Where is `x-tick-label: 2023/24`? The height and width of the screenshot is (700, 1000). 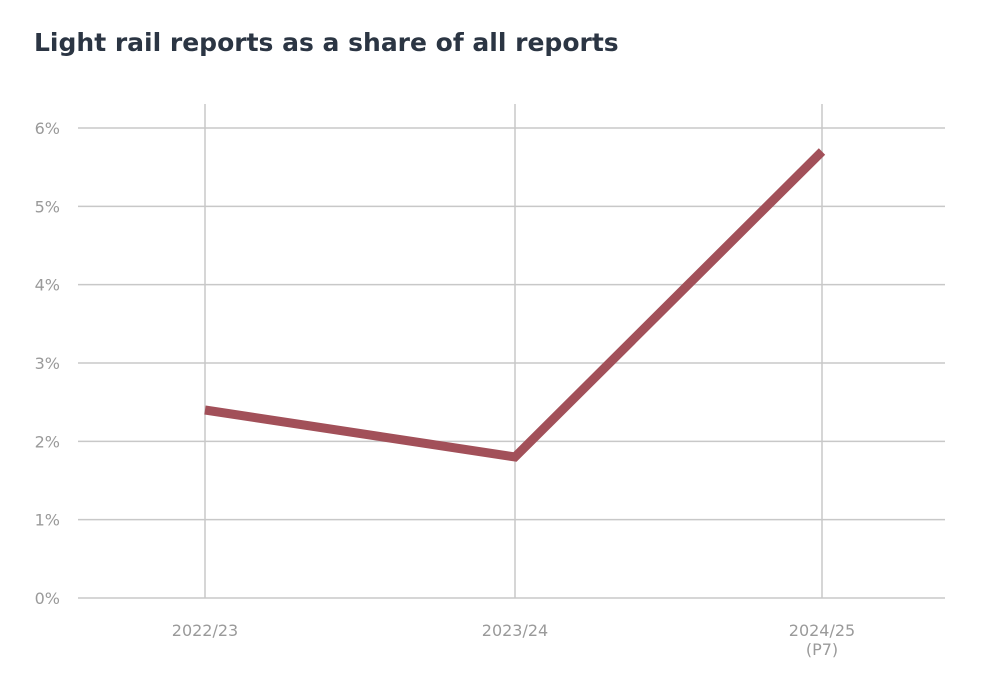 x-tick-label: 2023/24 is located at coordinates (515, 630).